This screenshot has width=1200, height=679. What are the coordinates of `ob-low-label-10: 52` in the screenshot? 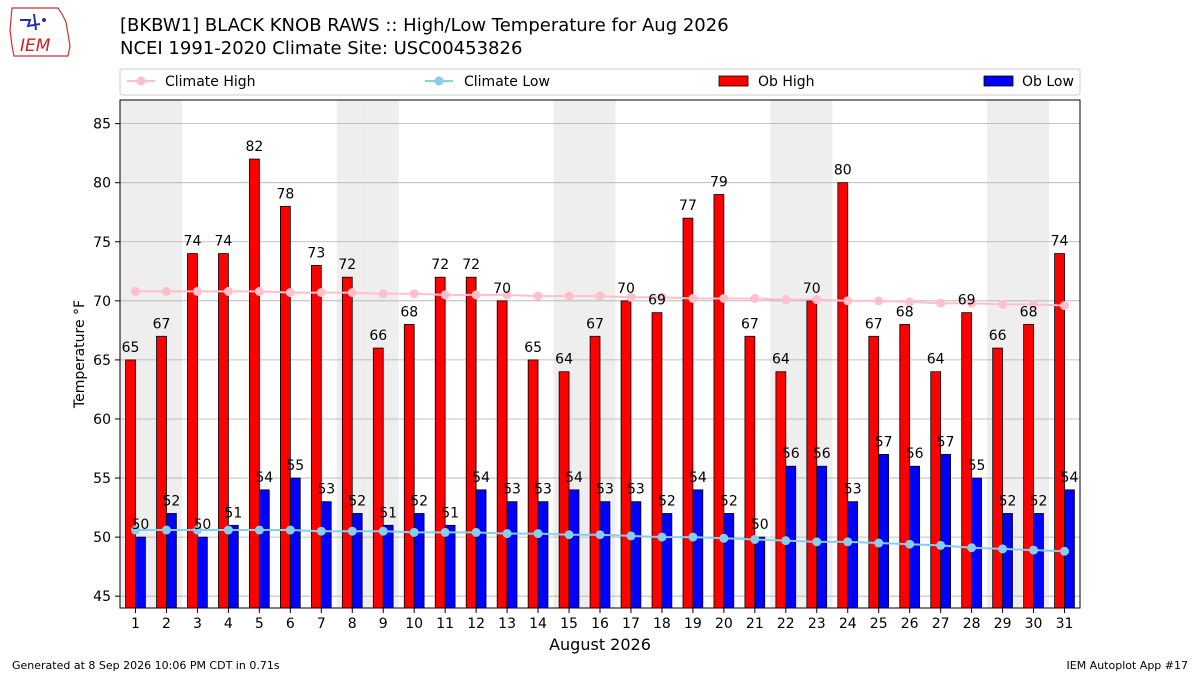 It's located at (419, 501).